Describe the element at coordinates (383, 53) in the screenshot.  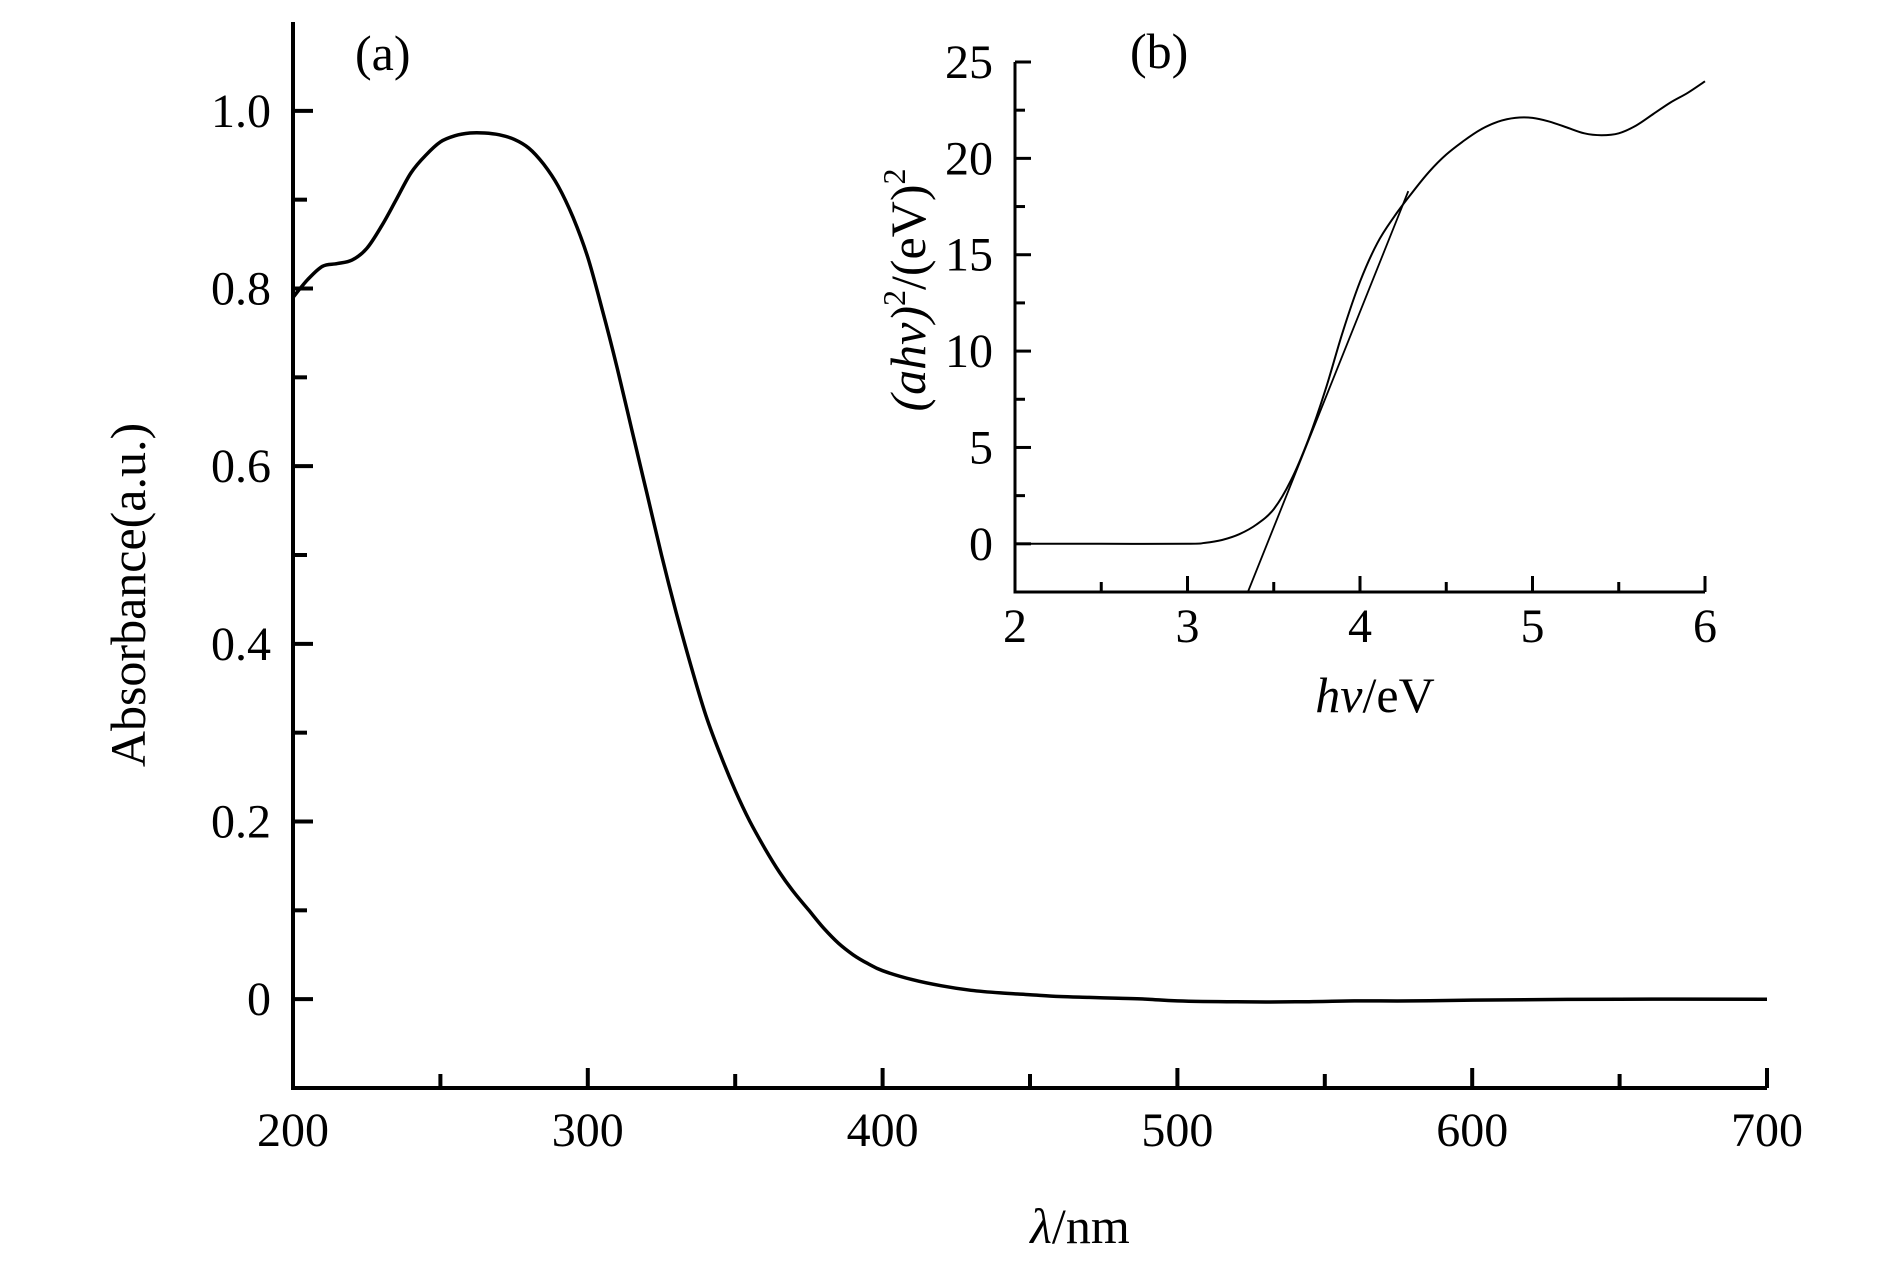
I see `panel-label-a: (a)` at that location.